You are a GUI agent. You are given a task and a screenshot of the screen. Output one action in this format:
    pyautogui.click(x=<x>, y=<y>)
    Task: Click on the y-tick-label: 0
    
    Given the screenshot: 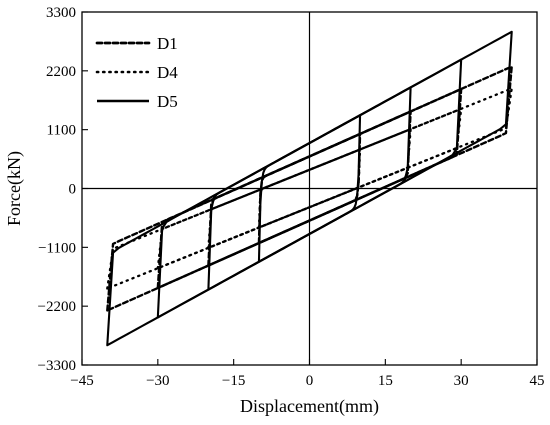 What is the action you would take?
    pyautogui.click(x=73, y=190)
    